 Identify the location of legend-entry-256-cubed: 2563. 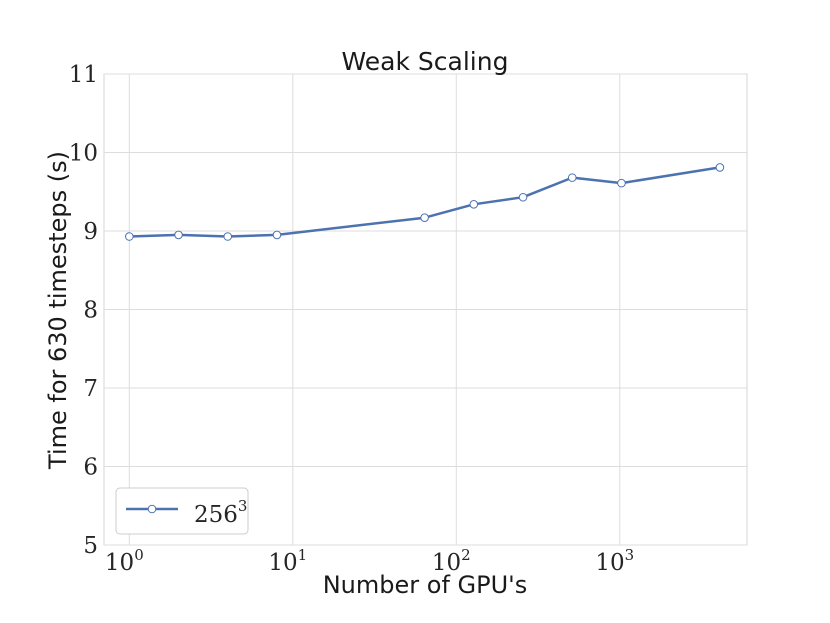
(220, 512).